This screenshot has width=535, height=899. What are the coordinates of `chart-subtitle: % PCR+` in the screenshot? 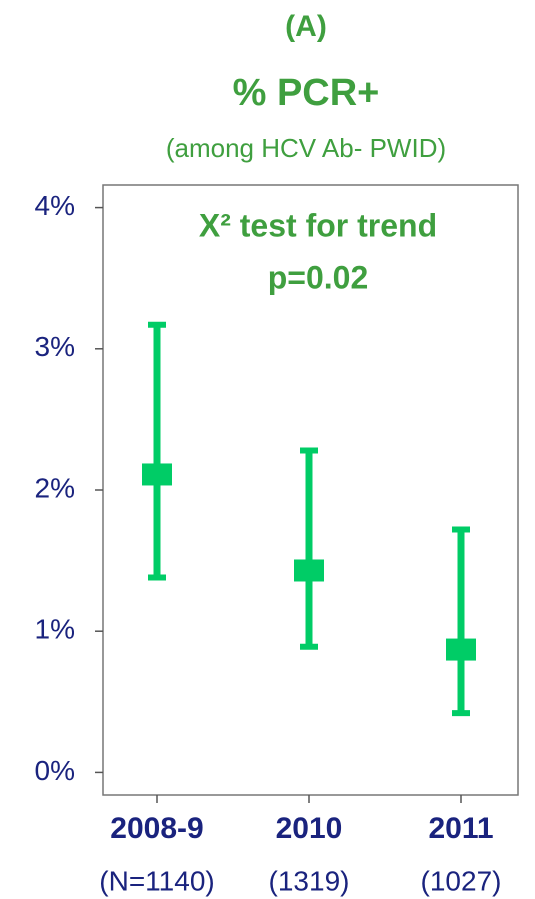 It's located at (306, 93).